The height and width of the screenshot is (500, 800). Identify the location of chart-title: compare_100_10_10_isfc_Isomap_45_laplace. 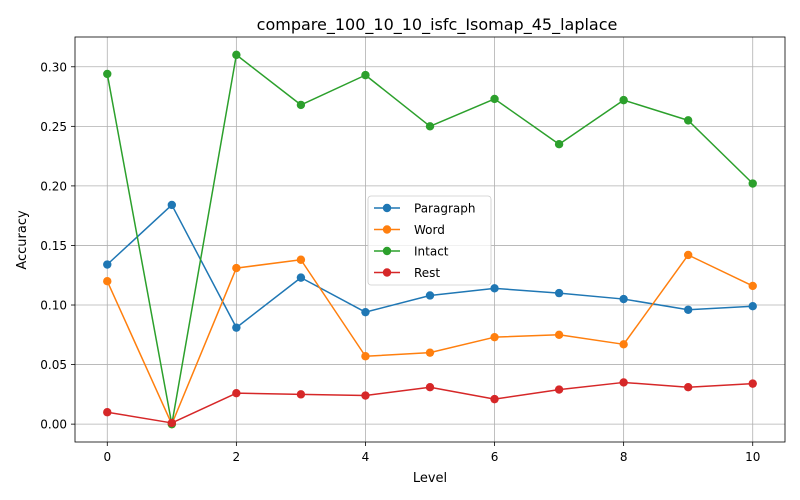
(437, 25).